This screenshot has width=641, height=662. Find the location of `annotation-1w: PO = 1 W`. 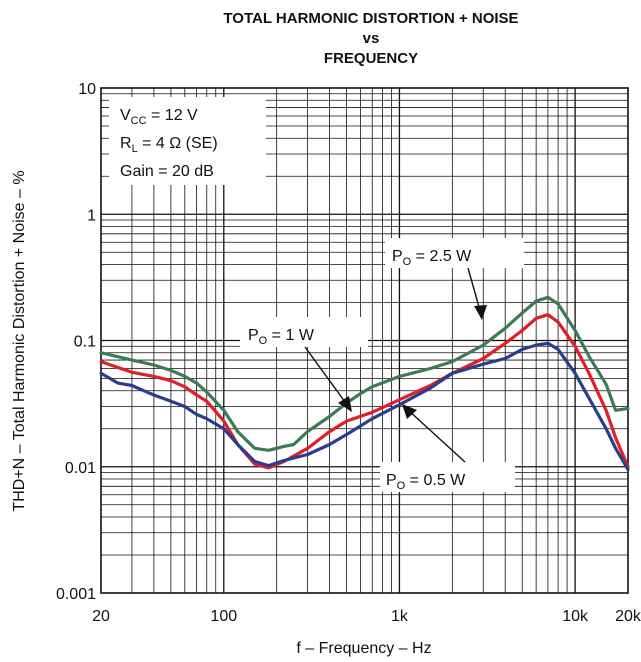

annotation-1w: PO = 1 W is located at coordinates (304, 364).